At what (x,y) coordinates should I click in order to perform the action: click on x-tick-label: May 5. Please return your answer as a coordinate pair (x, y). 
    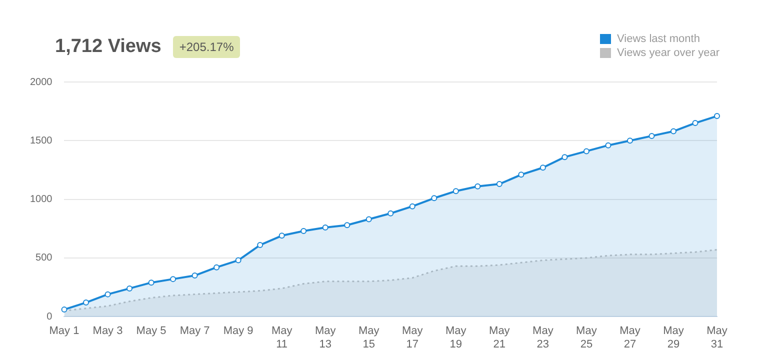
    Looking at the image, I should click on (151, 331).